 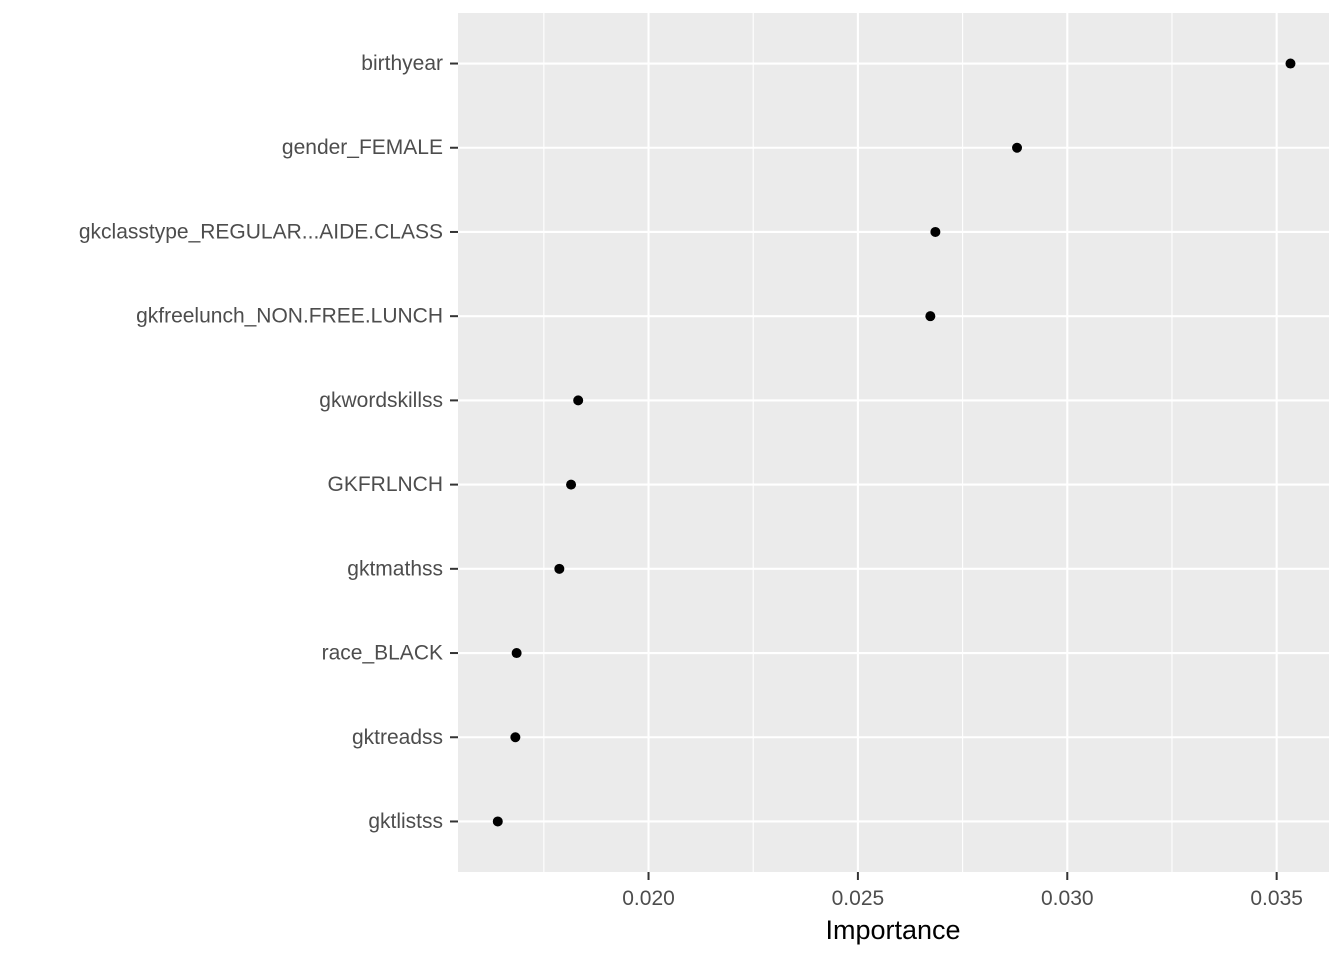 What do you see at coordinates (362, 147) in the screenshot?
I see `y-tick-label: gender_FEMALE` at bounding box center [362, 147].